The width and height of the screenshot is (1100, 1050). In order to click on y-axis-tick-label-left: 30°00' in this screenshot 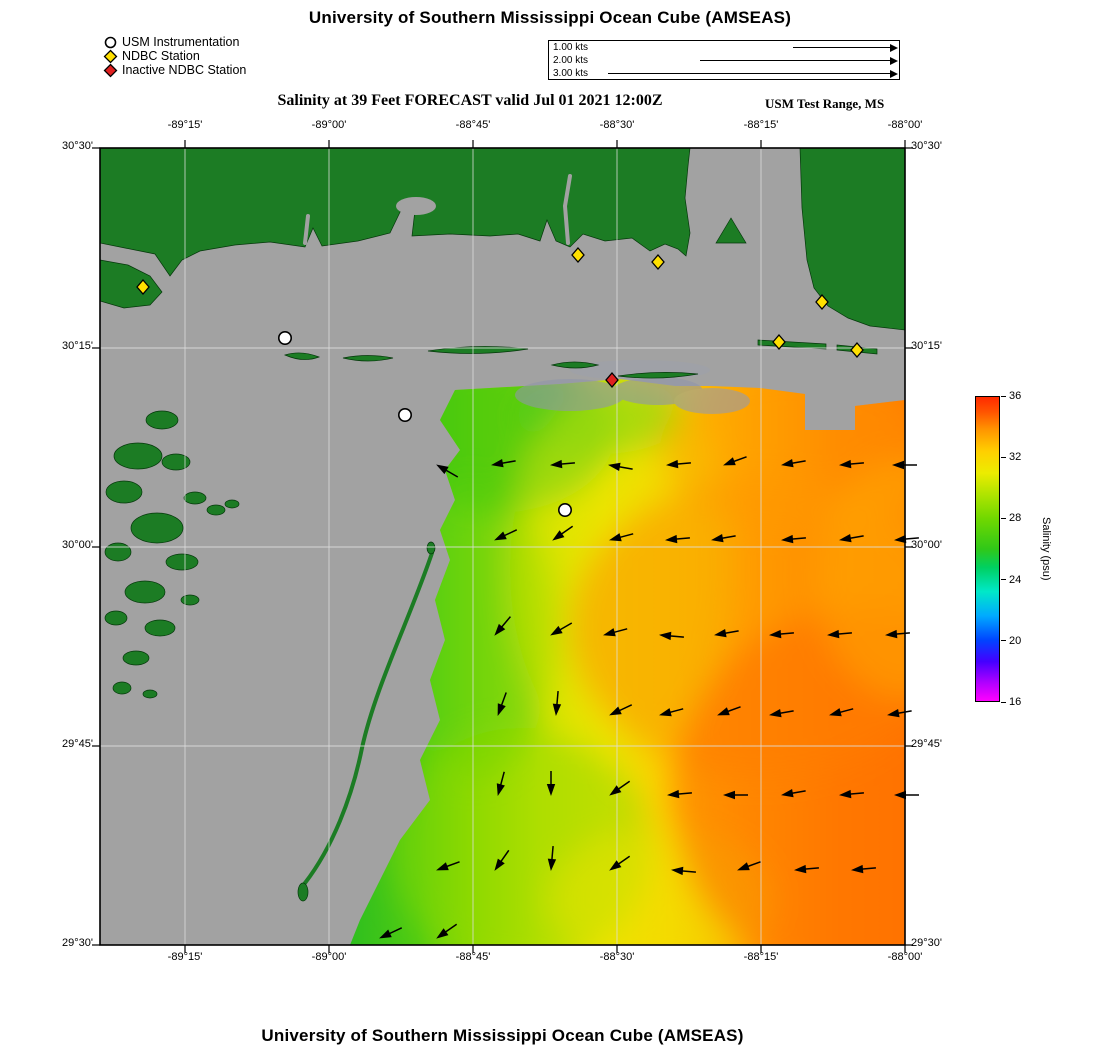, I will do `click(77, 545)`.